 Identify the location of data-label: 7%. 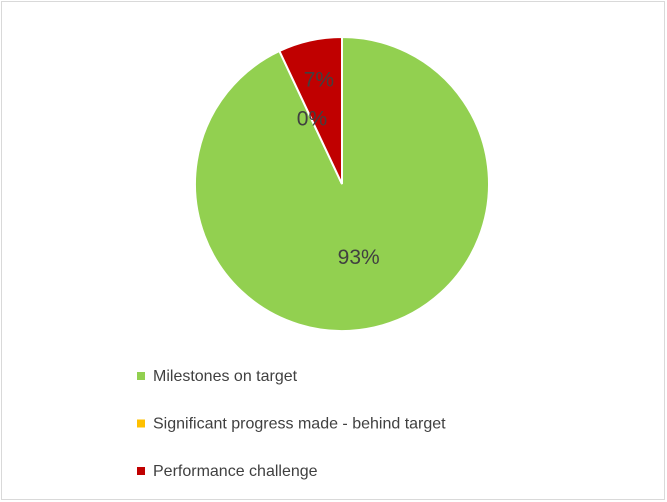
(319, 79).